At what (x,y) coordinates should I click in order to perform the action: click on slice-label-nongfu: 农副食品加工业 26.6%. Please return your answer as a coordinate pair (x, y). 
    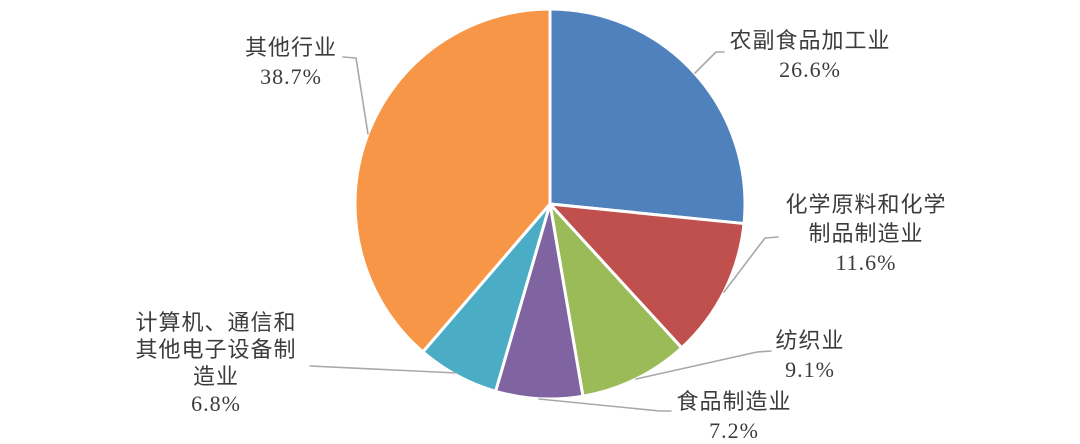
    Looking at the image, I should click on (810, 55).